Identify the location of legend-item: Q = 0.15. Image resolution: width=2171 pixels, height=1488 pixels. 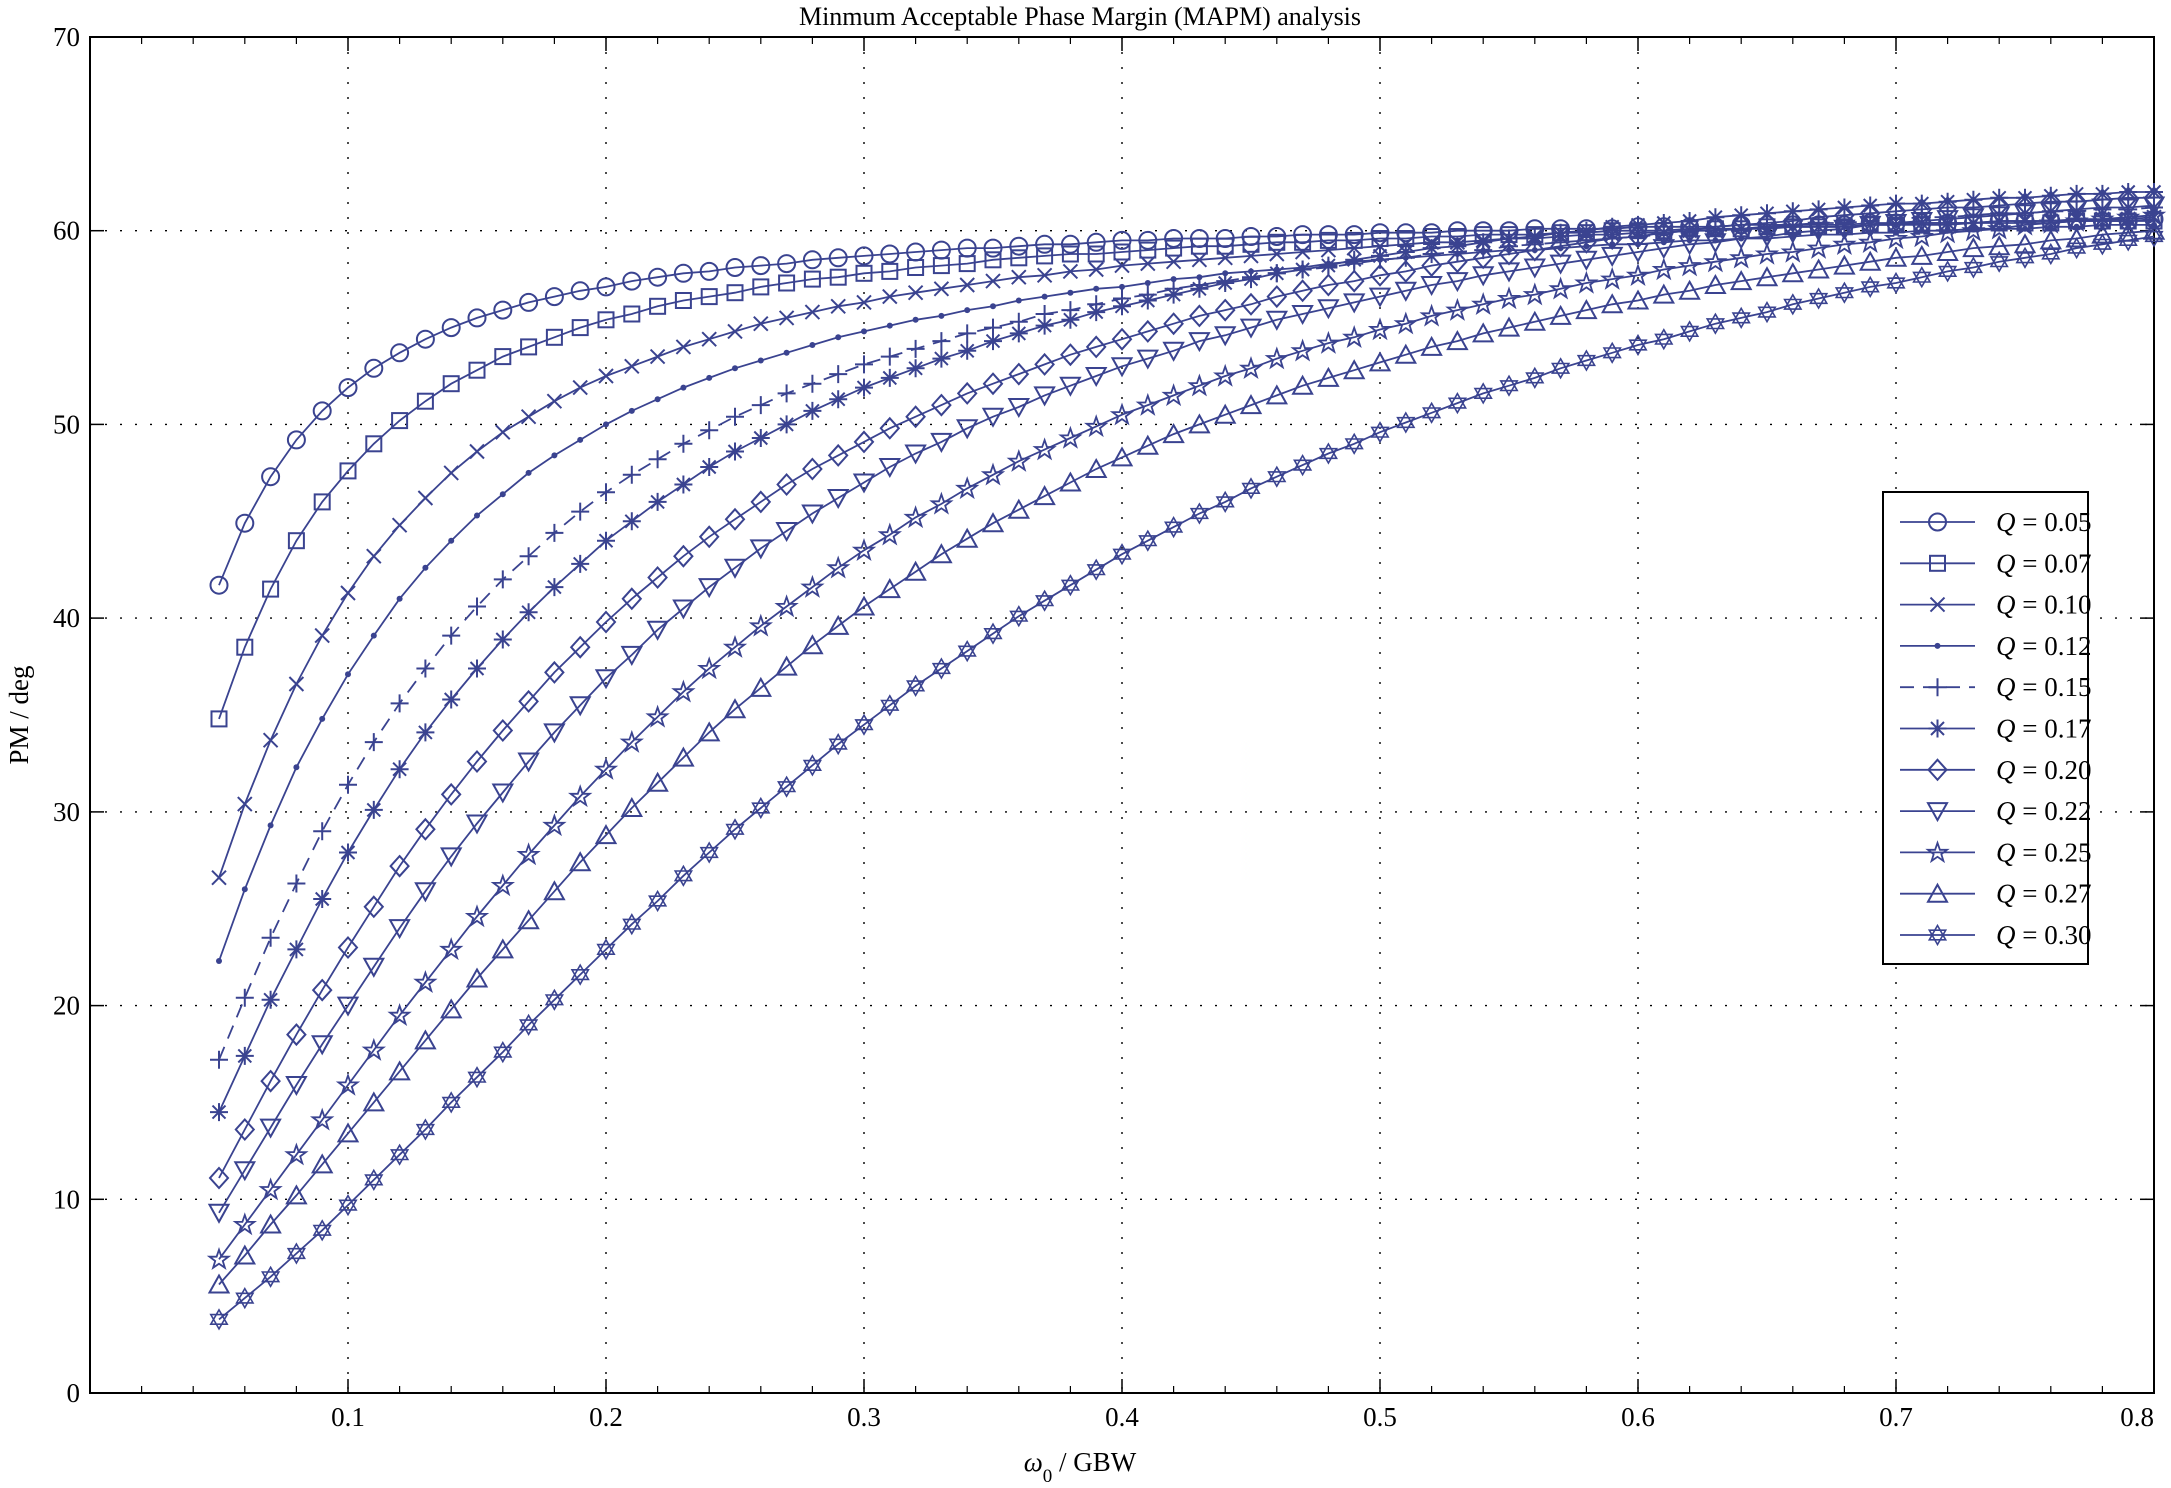
(1995, 687).